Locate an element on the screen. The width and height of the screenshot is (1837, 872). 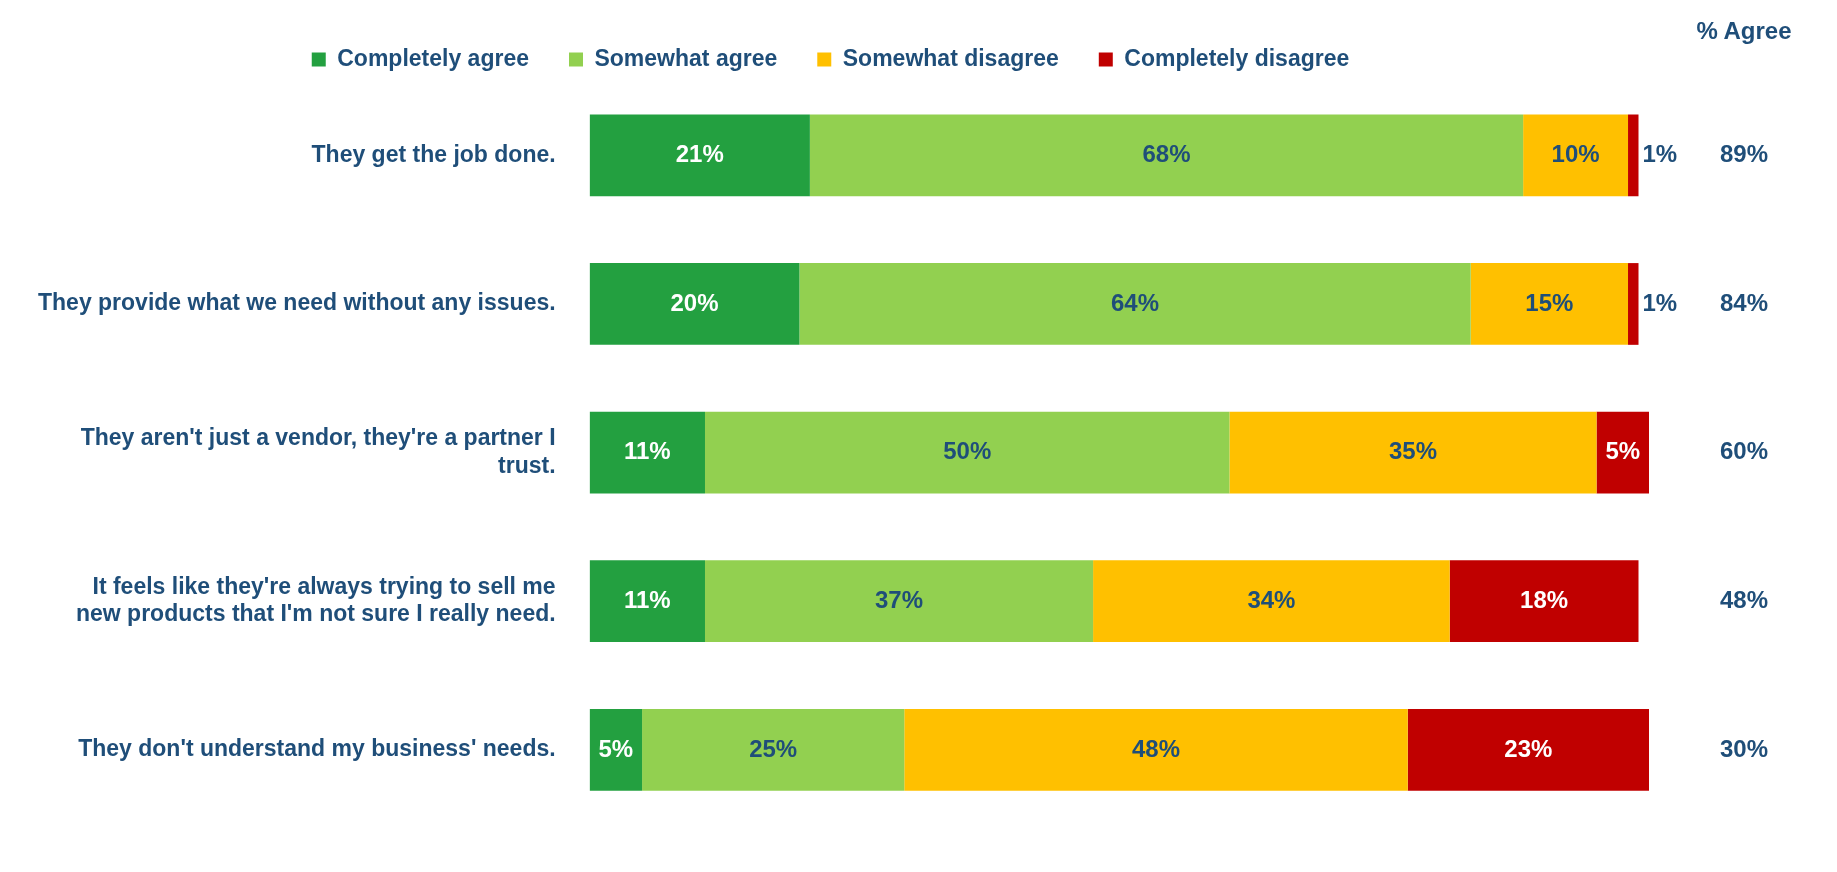
text: 89% is located at coordinates (1744, 153).